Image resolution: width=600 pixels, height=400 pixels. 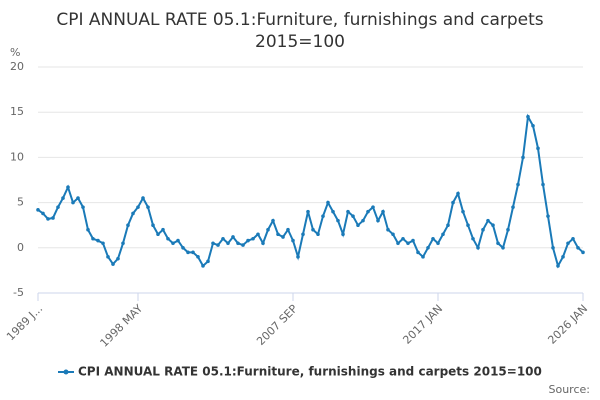 I want to click on y-tick-label: -5, so click(x=18, y=292).